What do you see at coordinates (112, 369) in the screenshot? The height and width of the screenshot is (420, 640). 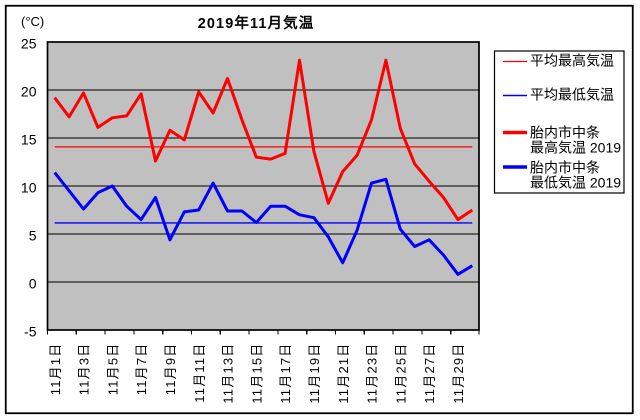 I see `svg-text: 11月5日` at bounding box center [112, 369].